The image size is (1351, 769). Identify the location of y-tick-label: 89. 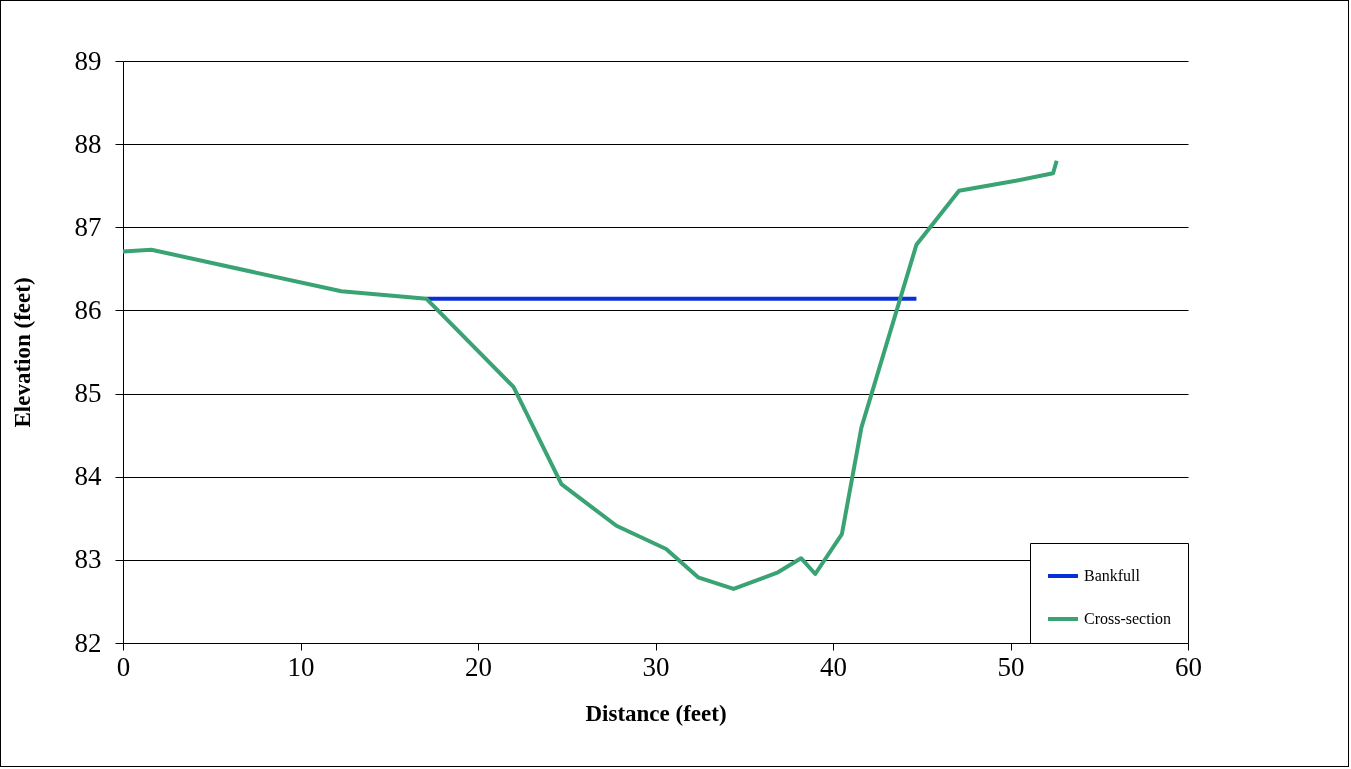
(88, 60).